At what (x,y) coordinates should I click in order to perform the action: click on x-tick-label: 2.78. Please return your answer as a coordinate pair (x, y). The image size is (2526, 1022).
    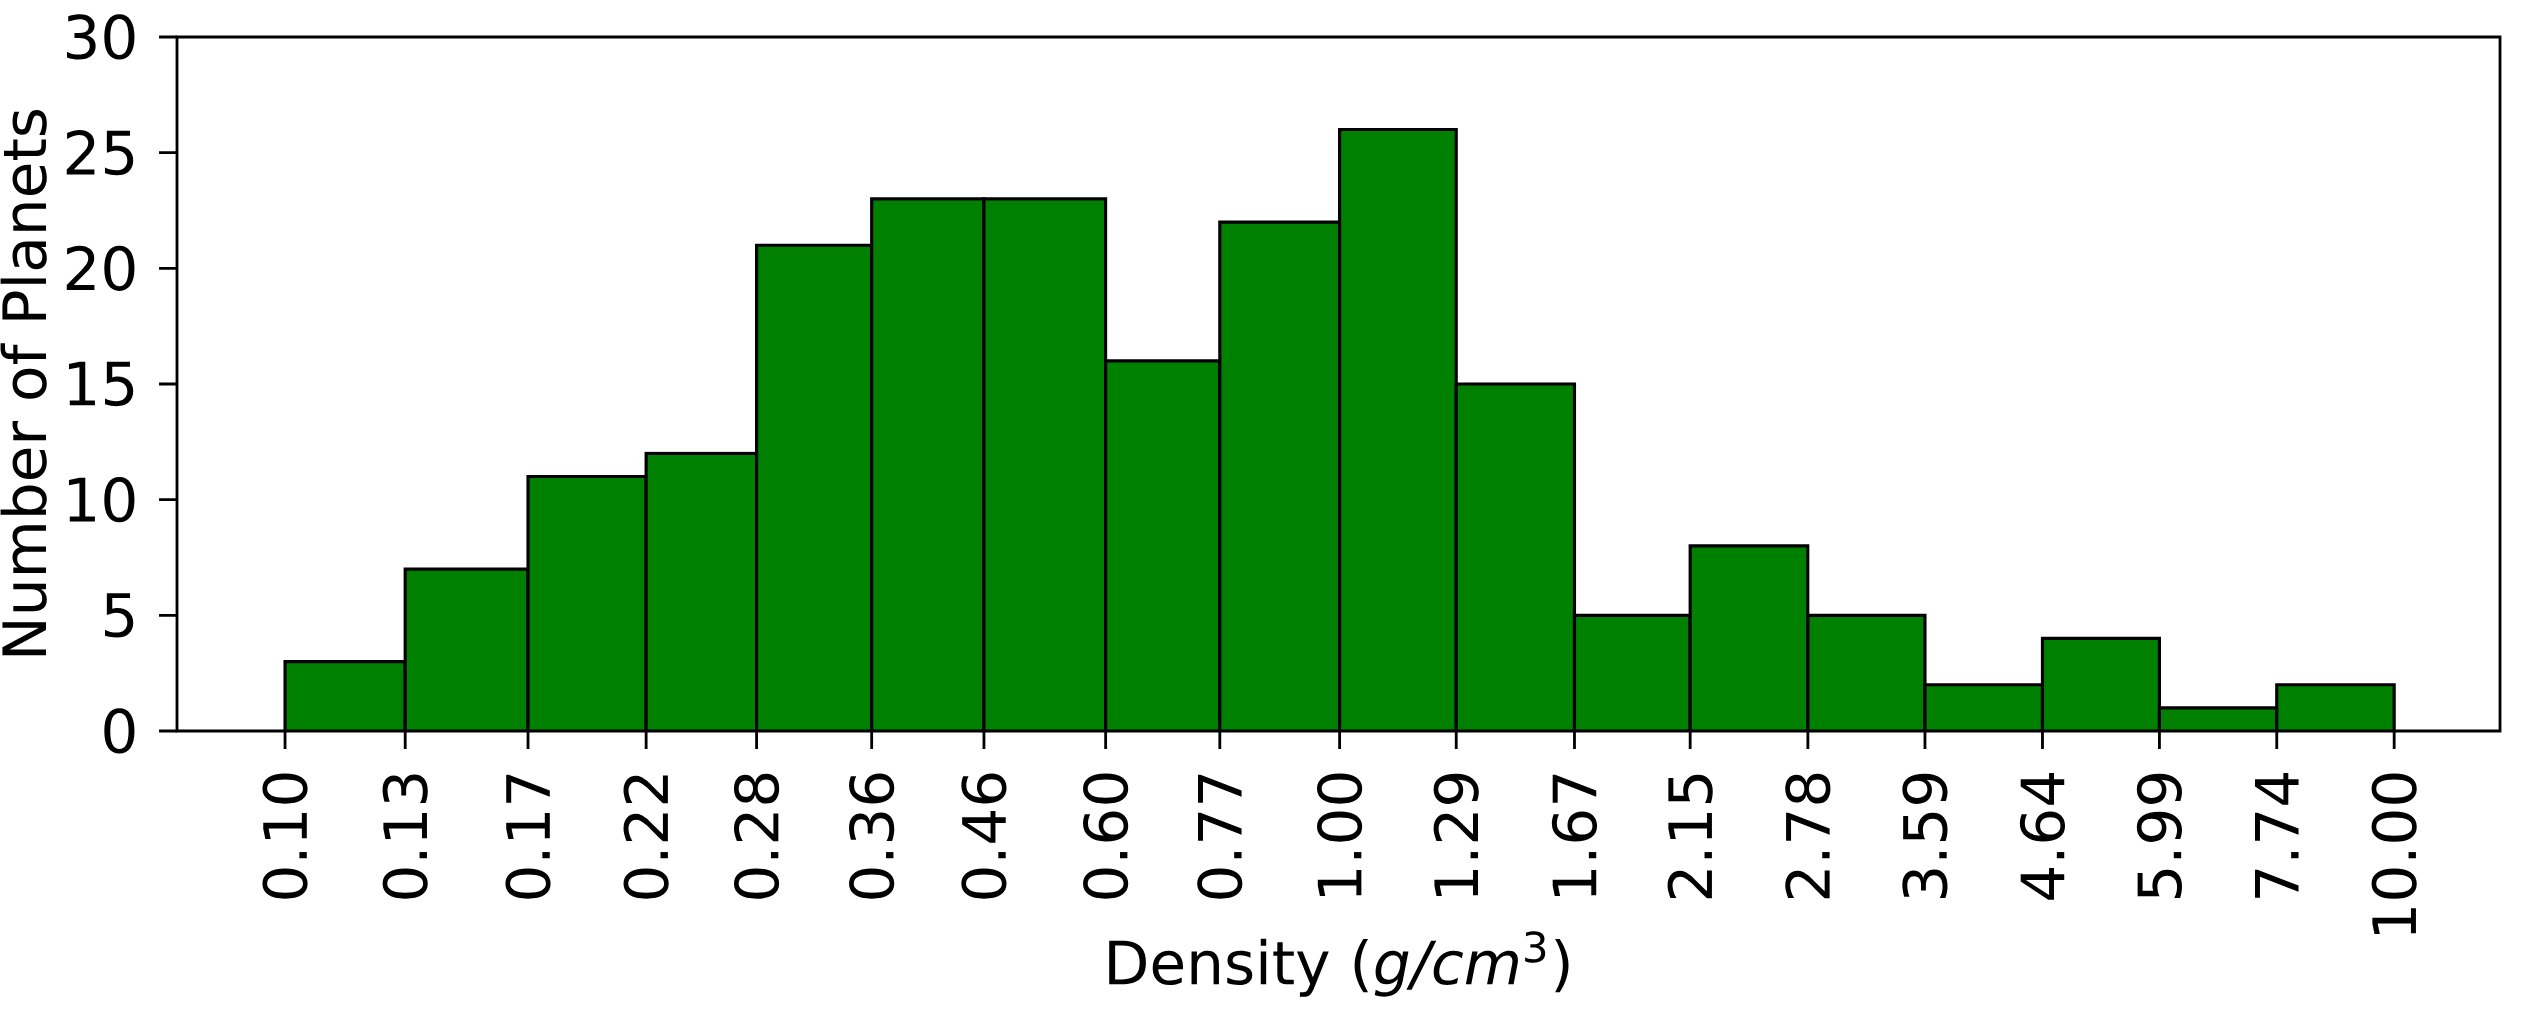
    Looking at the image, I should click on (1808, 836).